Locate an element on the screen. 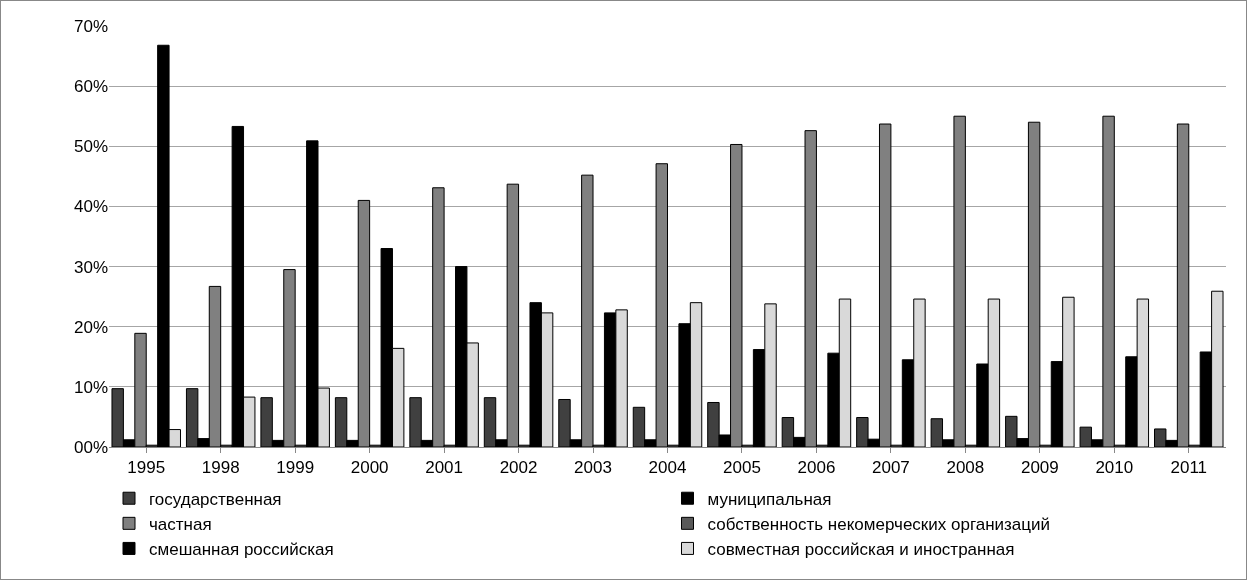 The height and width of the screenshot is (580, 1247). x-tick-label: 2006 is located at coordinates (816, 468).